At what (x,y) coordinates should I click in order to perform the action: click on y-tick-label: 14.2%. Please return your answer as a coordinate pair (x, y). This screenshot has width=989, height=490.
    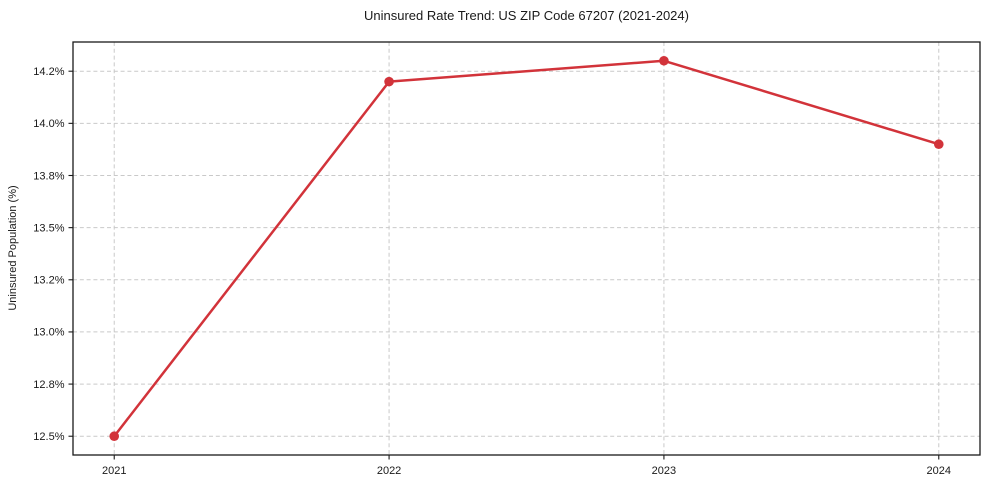
    Looking at the image, I should click on (48, 72).